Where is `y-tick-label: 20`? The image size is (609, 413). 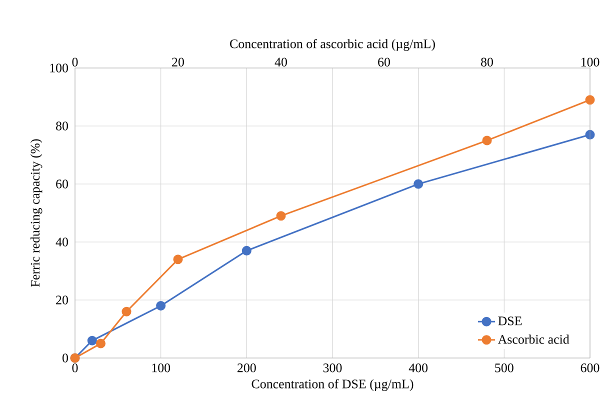 y-tick-label: 20 is located at coordinates (62, 300).